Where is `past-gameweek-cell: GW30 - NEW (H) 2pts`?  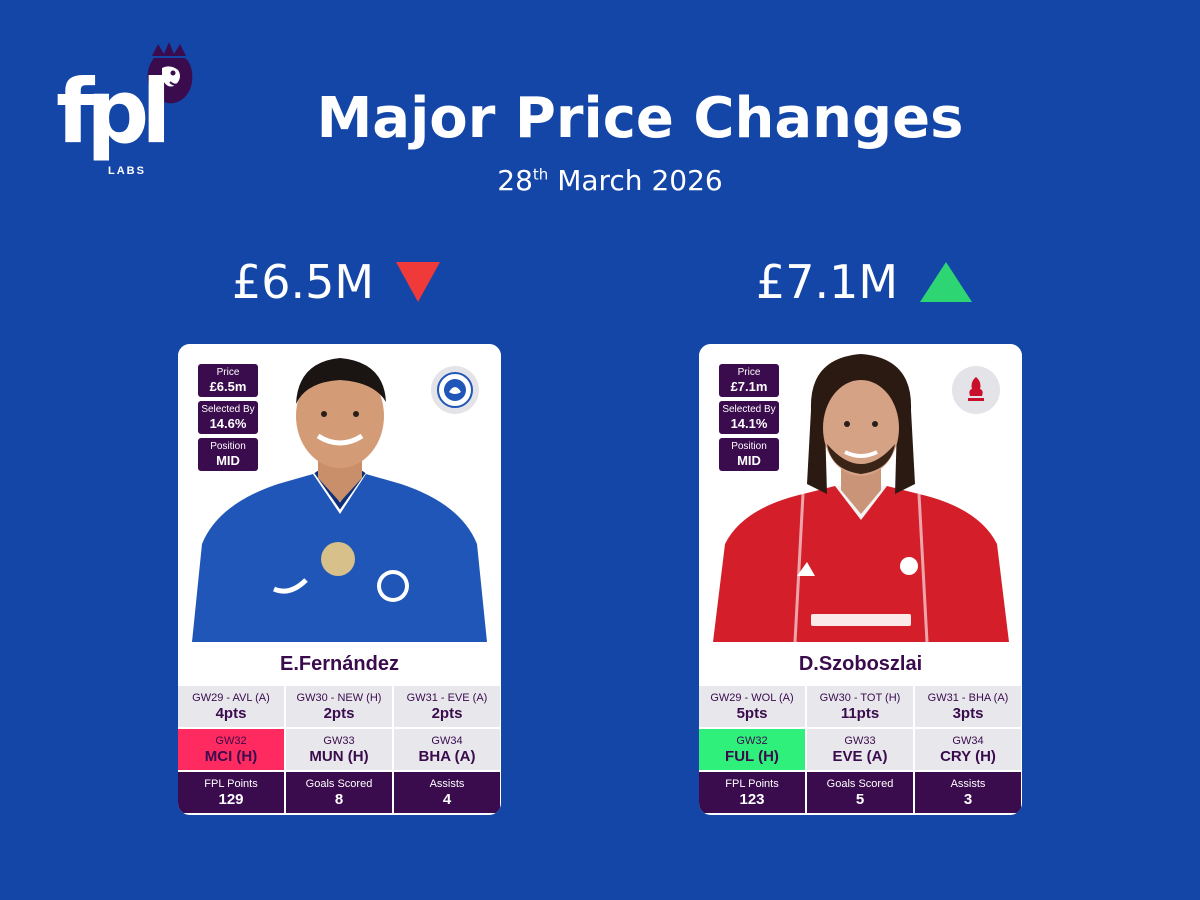
past-gameweek-cell: GW30 - NEW (H) 2pts is located at coordinates (339, 706).